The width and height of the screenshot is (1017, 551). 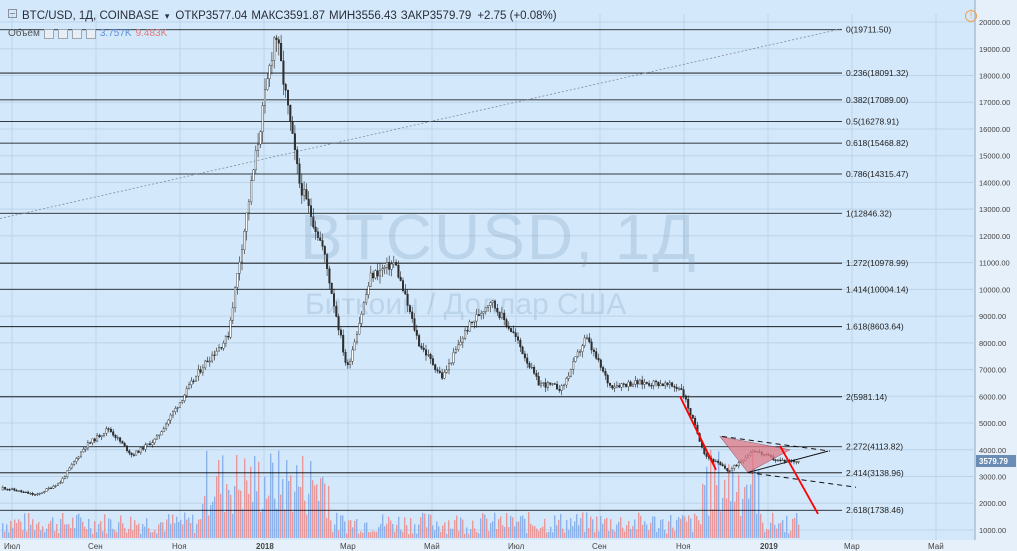 What do you see at coordinates (211, 16) in the screenshot?
I see `open-value: ОТКР3577.04` at bounding box center [211, 16].